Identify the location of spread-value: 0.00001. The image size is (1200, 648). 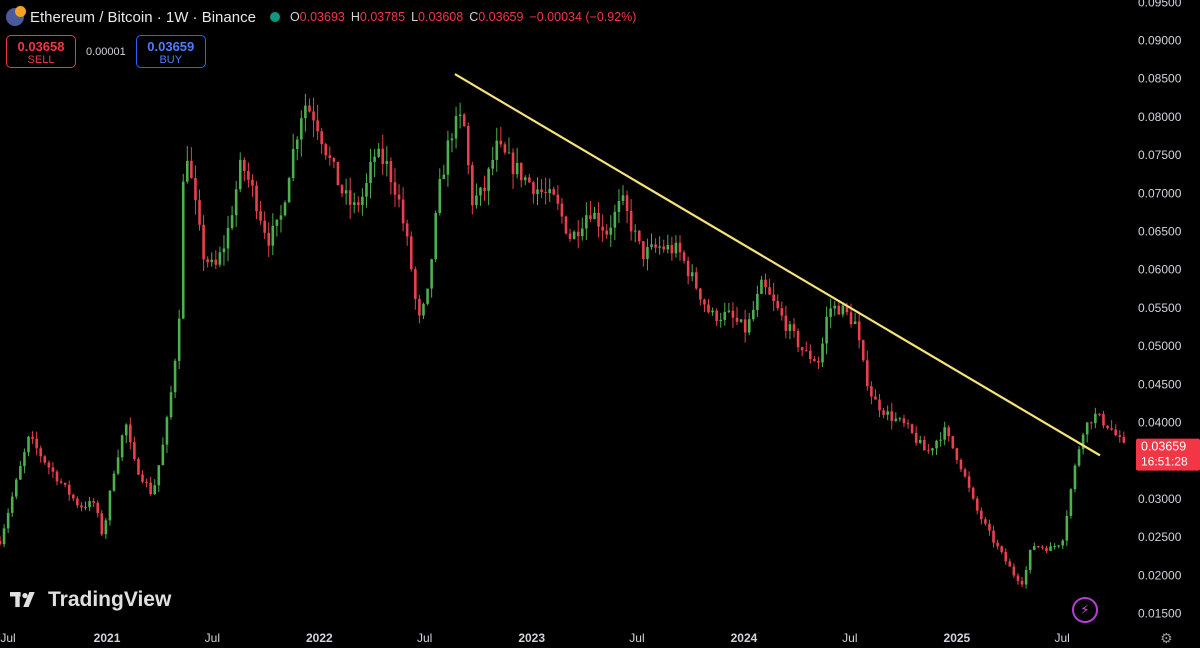
(106, 51).